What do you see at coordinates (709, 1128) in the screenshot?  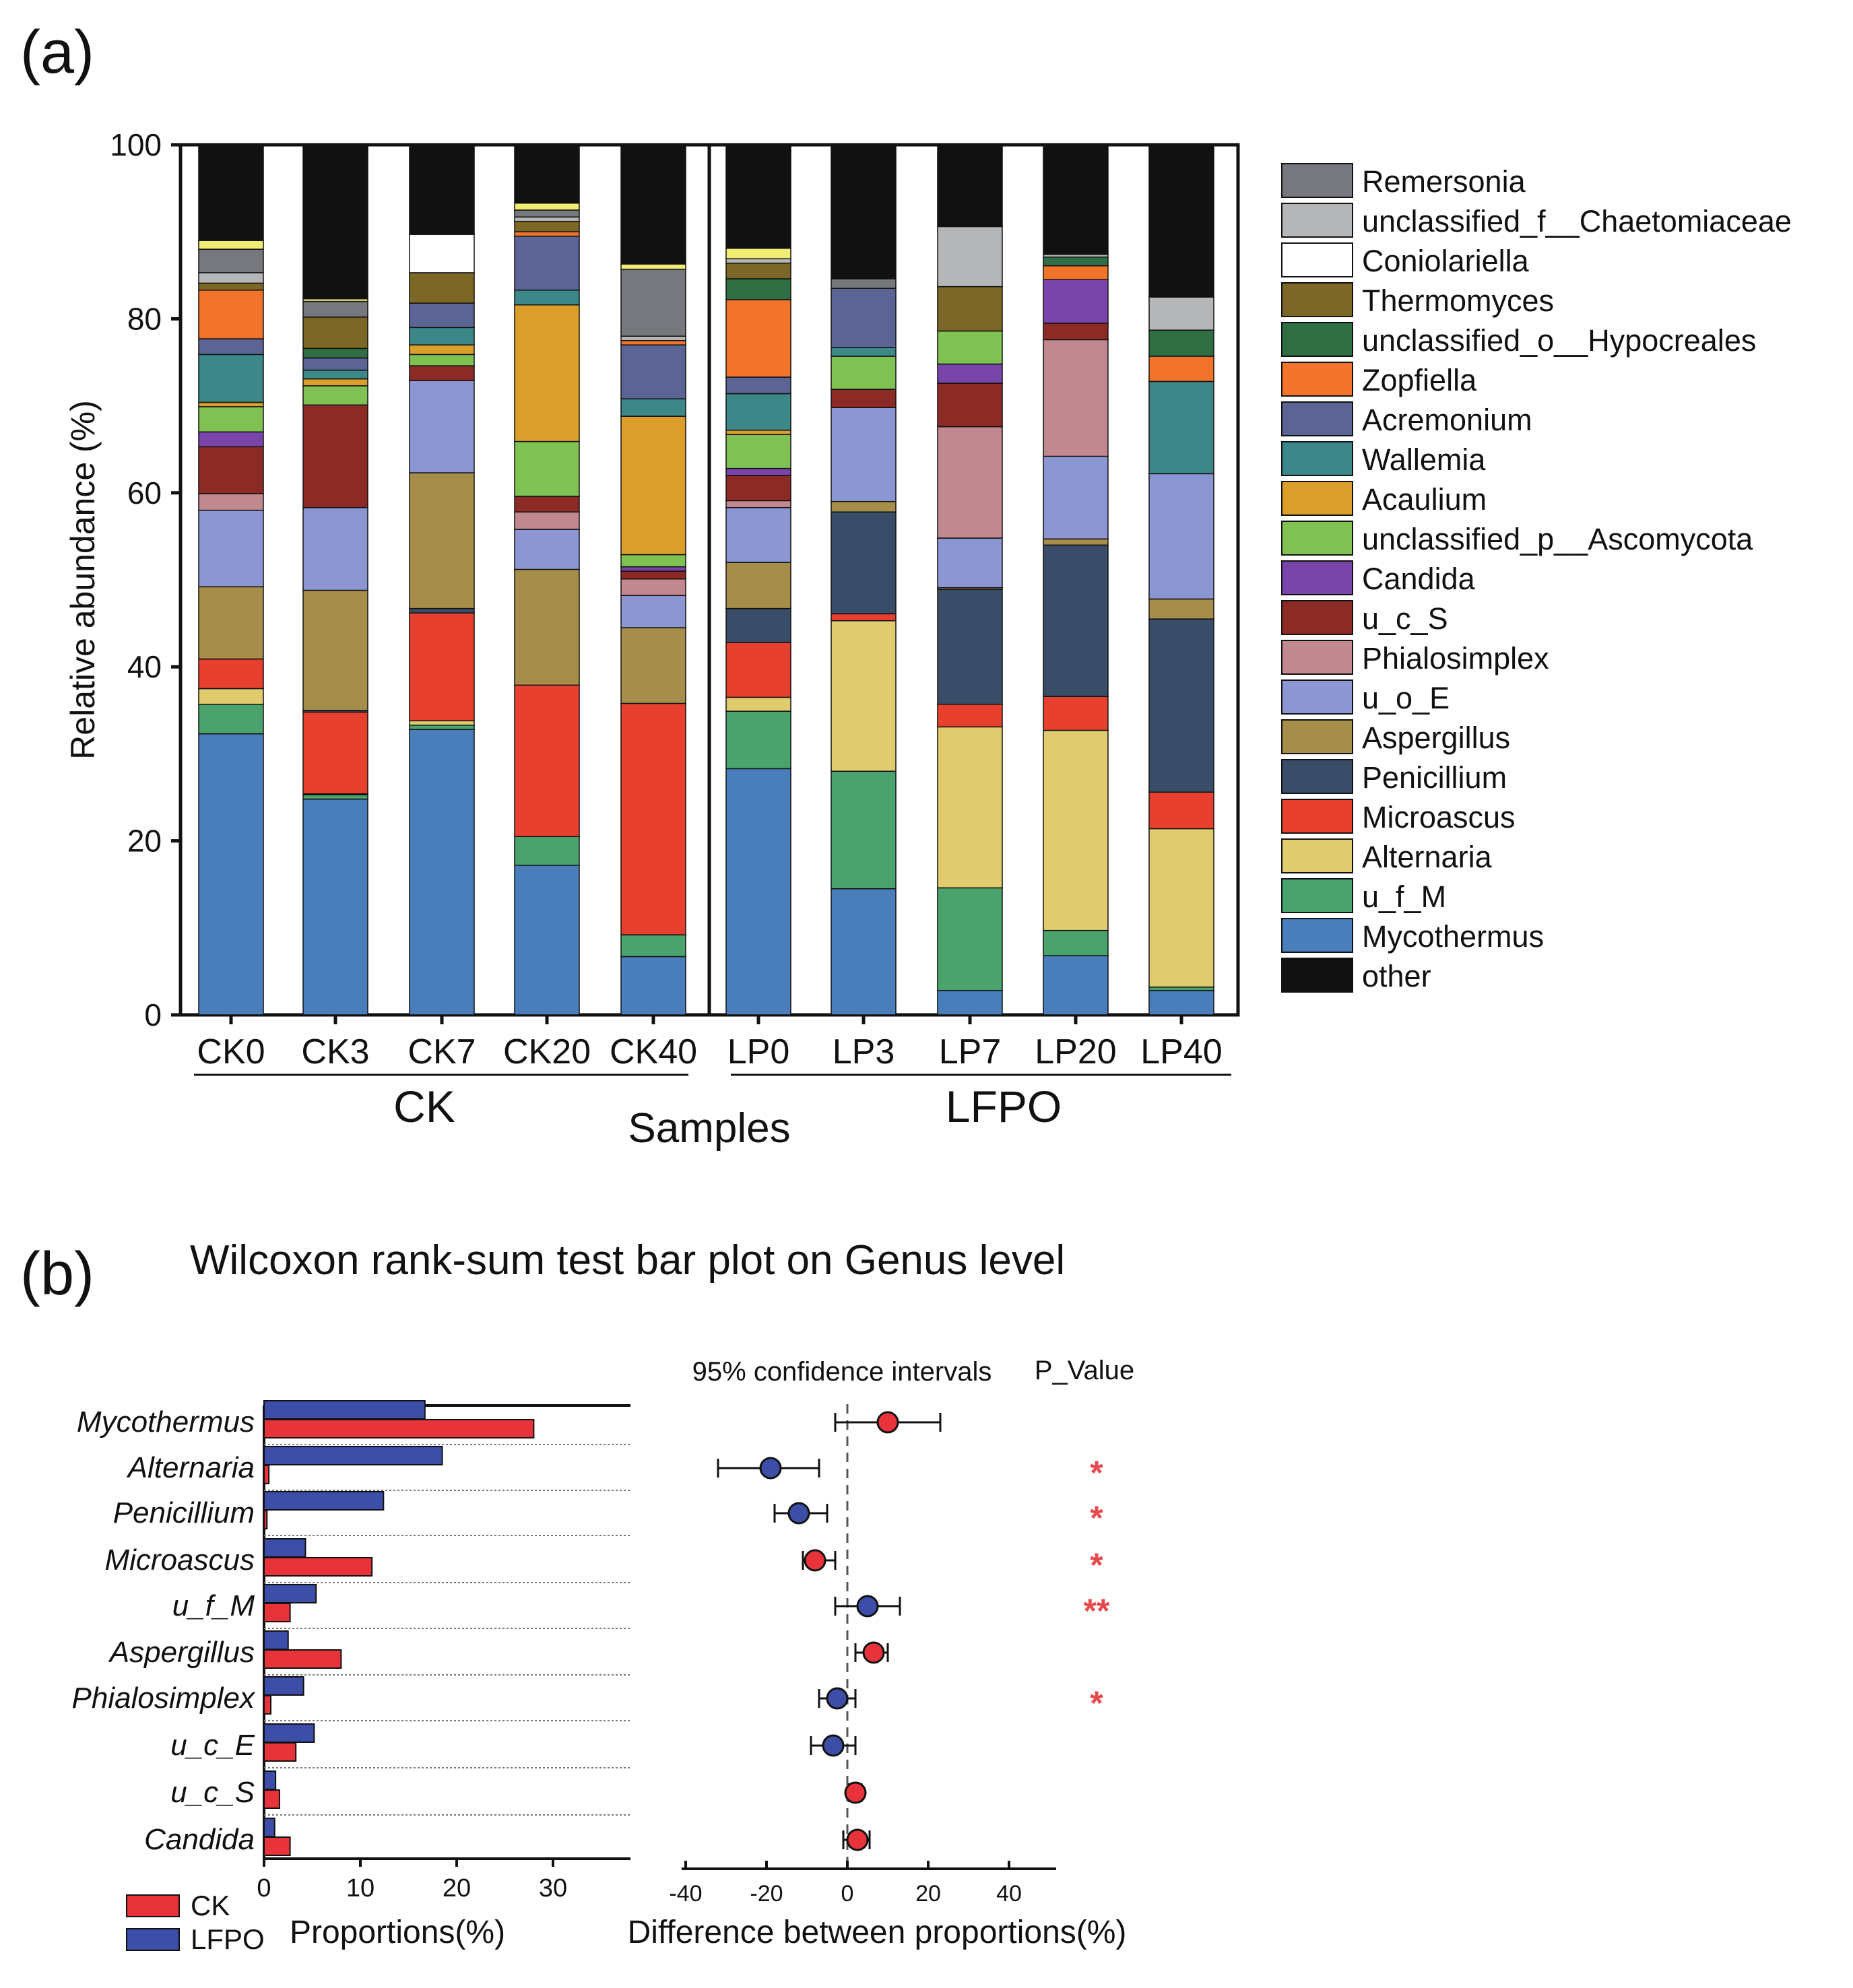 I see `x-axis-label: Samples` at bounding box center [709, 1128].